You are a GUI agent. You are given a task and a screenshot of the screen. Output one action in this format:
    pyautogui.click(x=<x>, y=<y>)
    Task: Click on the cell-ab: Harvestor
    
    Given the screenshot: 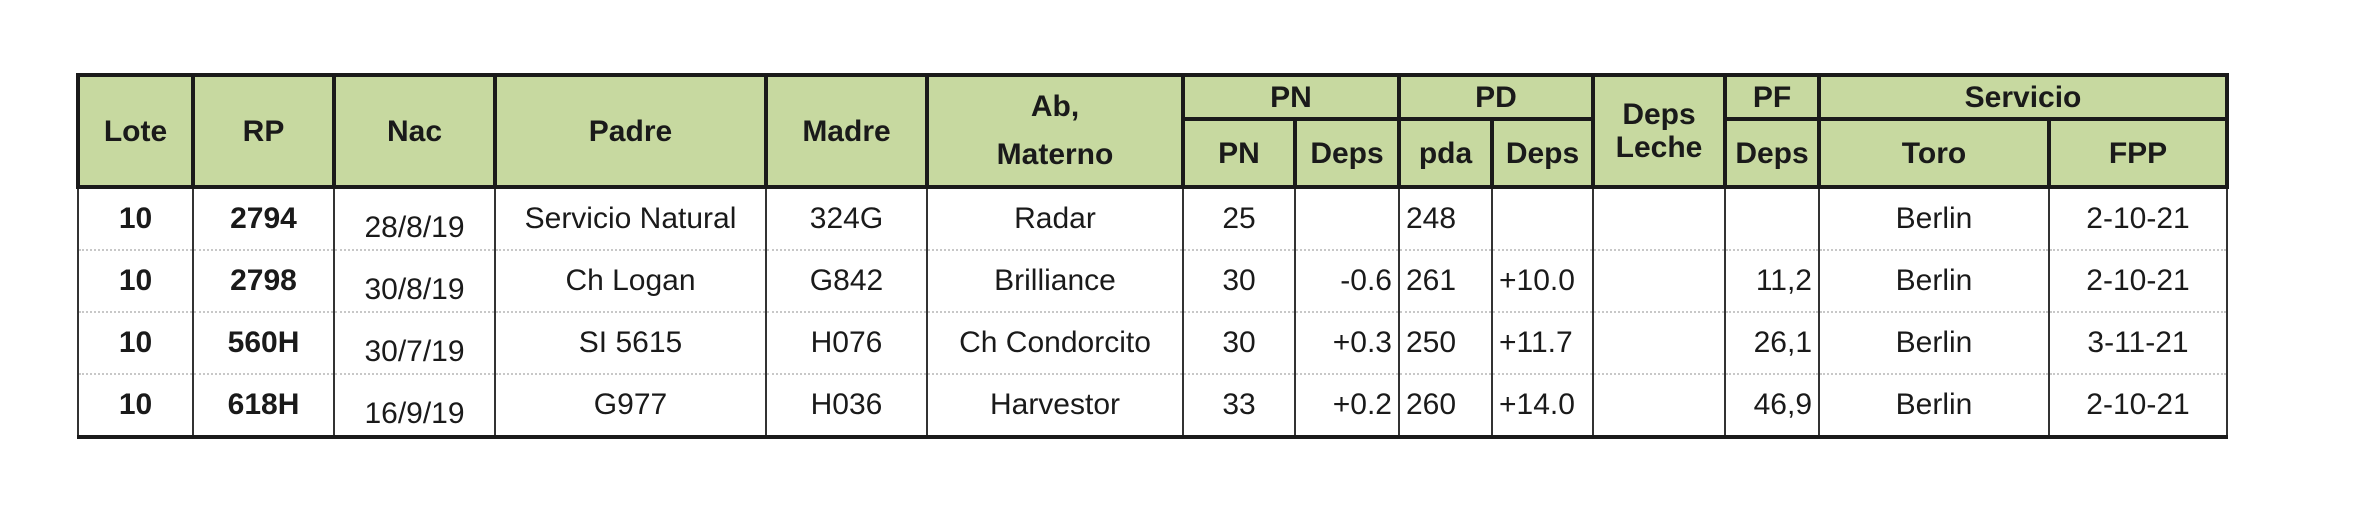 What is the action you would take?
    pyautogui.click(x=1055, y=406)
    